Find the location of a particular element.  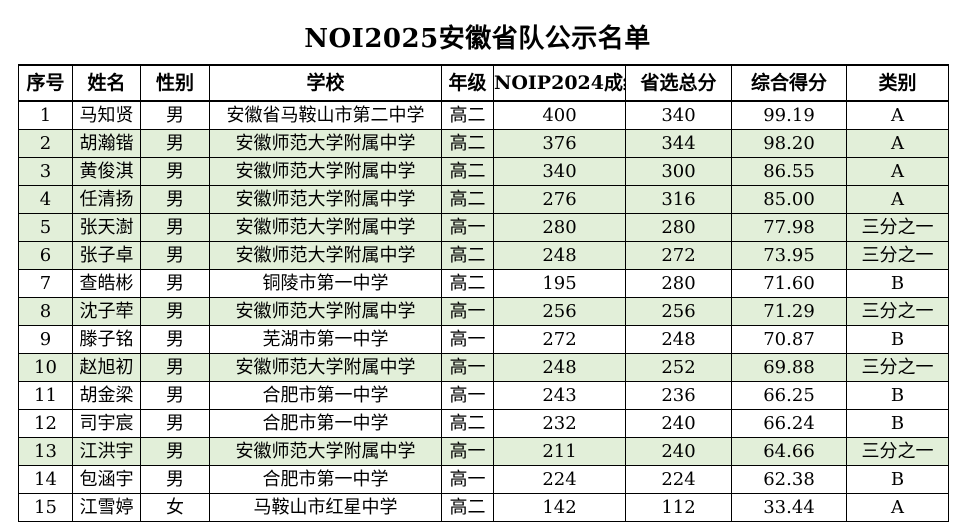

cell-school: 马鞍山市红星中学 is located at coordinates (325, 507).